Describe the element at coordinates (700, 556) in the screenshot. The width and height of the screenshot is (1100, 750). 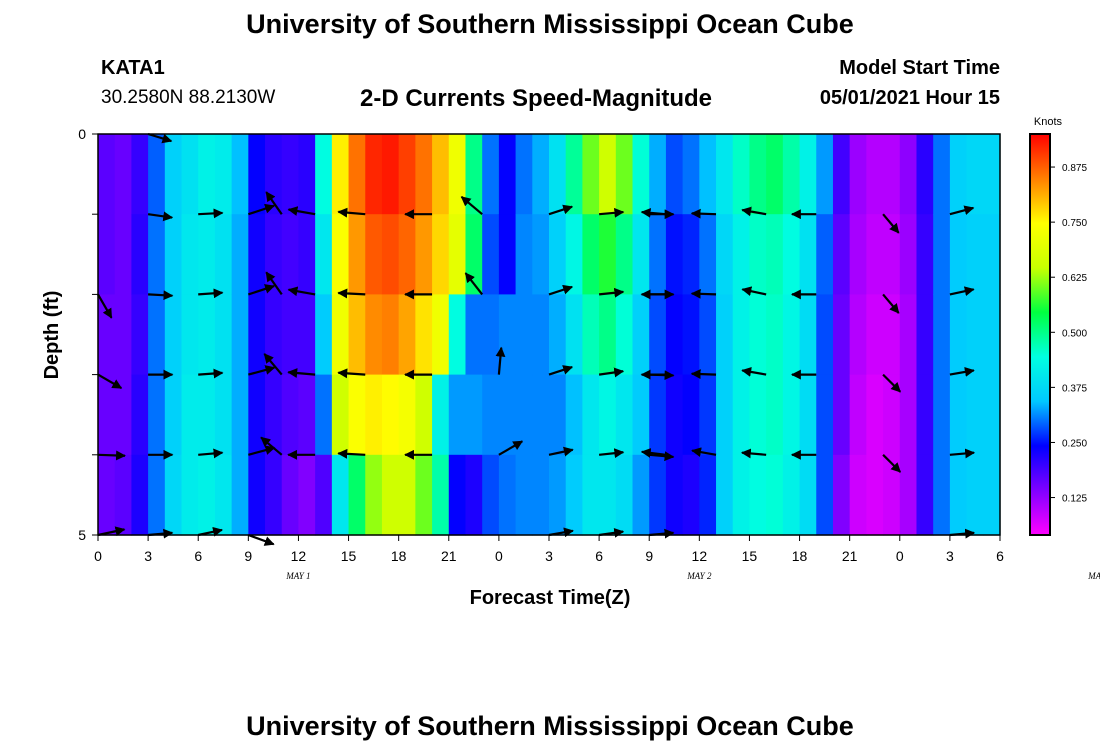
I see `x-tick-label: 12` at that location.